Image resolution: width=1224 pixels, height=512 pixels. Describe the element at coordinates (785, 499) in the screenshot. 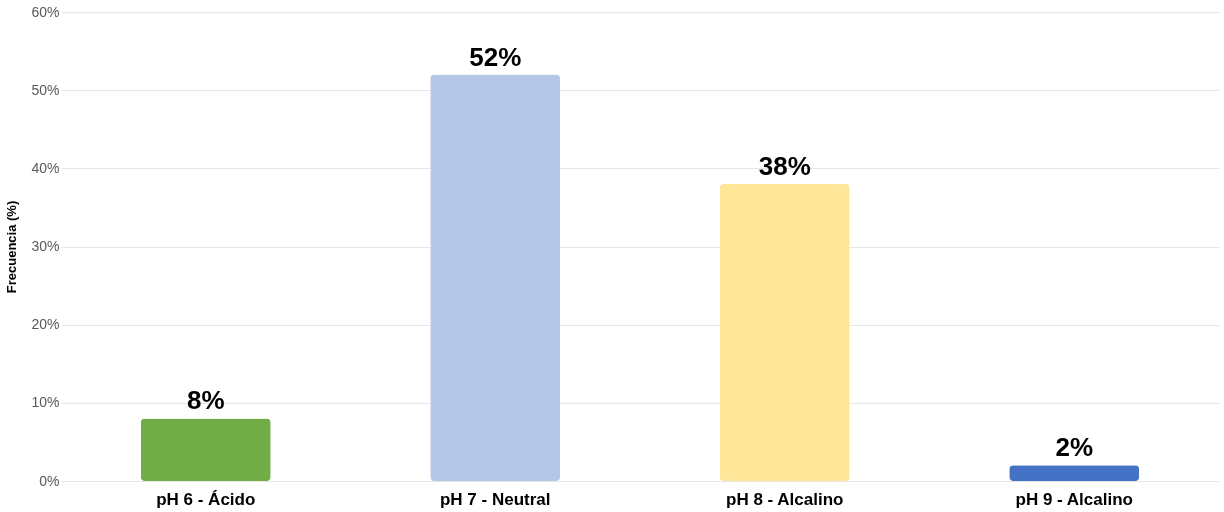

I see `x-tick-label: pH 8 - Alcalino` at that location.